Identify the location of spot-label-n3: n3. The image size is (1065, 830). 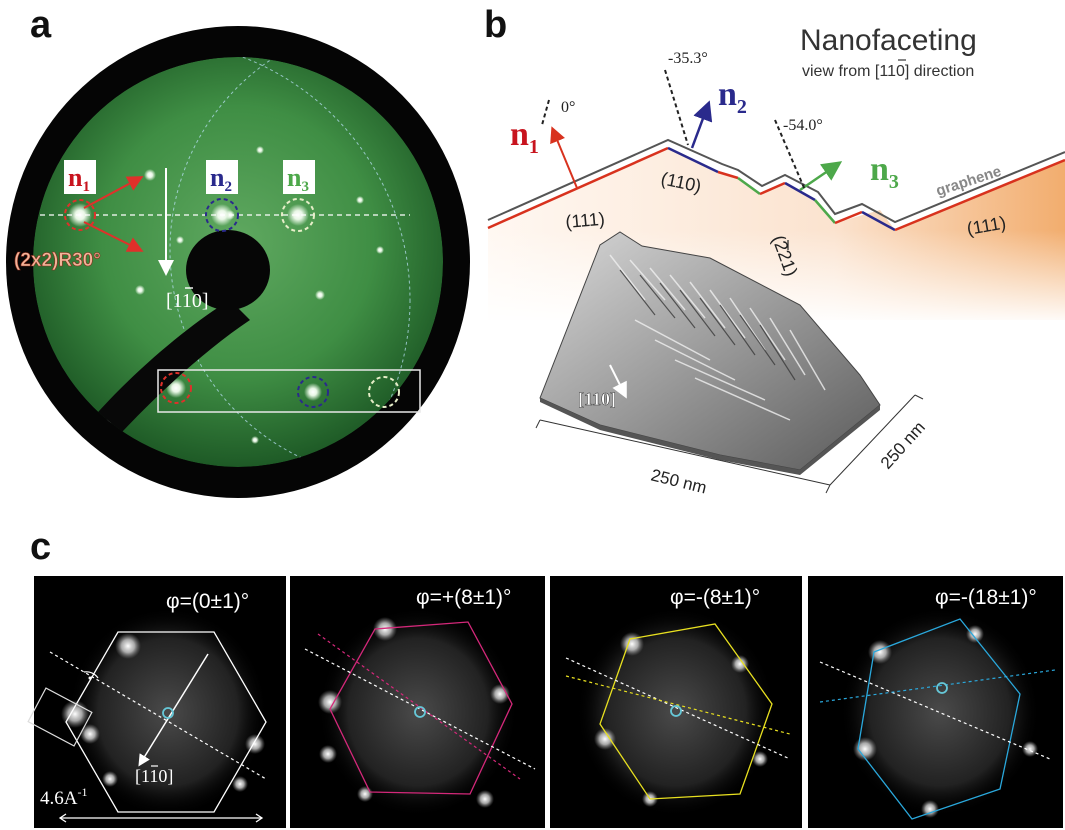
(298, 179).